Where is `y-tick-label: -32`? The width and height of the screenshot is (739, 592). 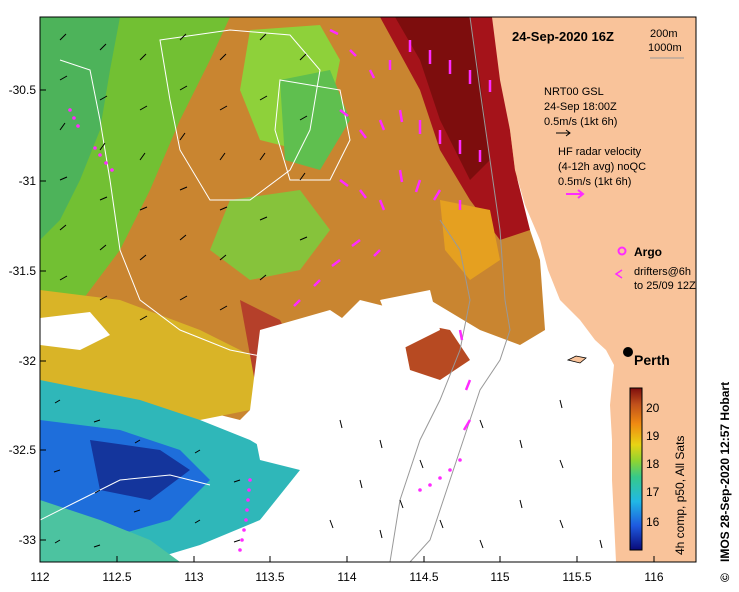 y-tick-label: -32 is located at coordinates (28, 361).